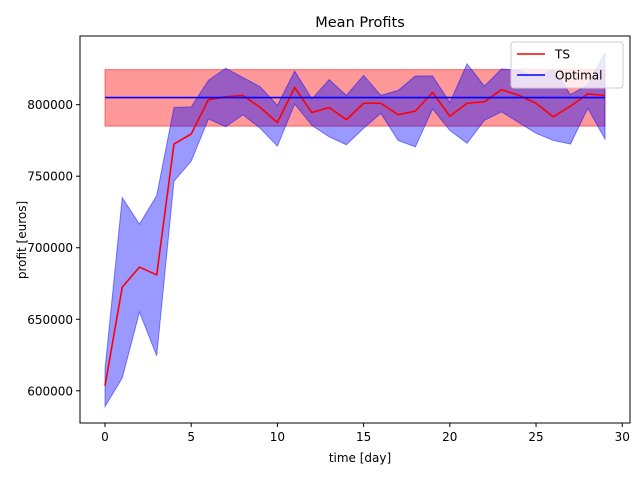  I want to click on y-tick-label: 800000, so click(50, 105).